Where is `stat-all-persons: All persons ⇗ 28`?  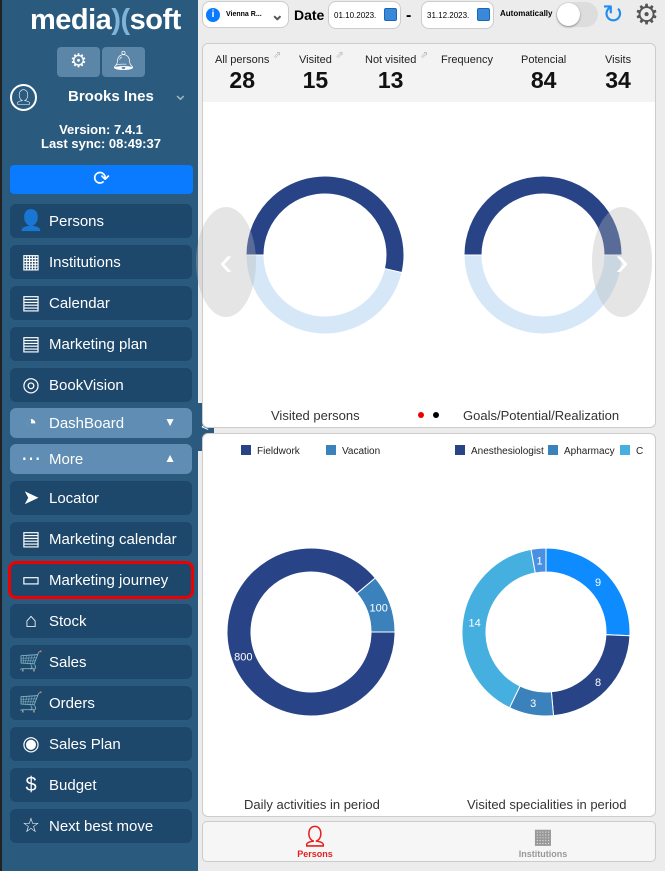 stat-all-persons: All persons ⇗ 28 is located at coordinates (248, 71).